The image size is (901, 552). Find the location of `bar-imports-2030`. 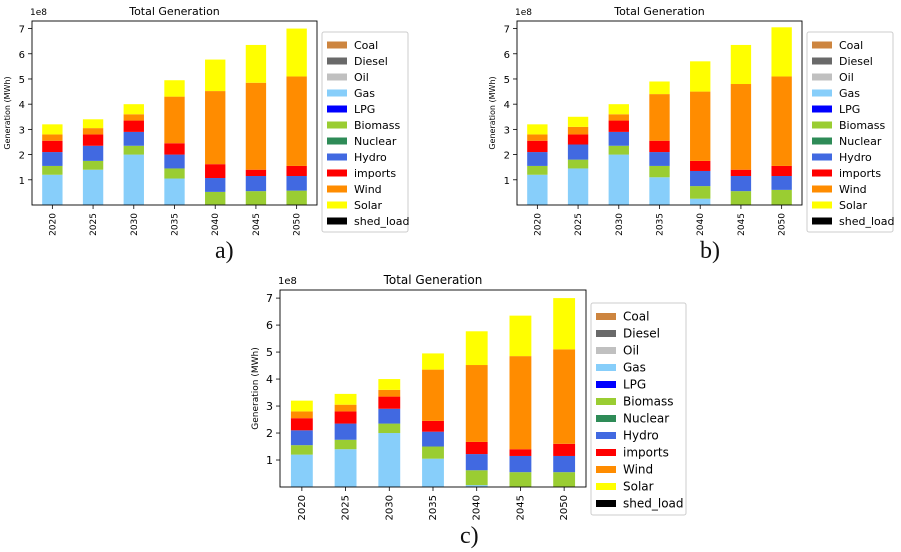

bar-imports-2030 is located at coordinates (618, 126).